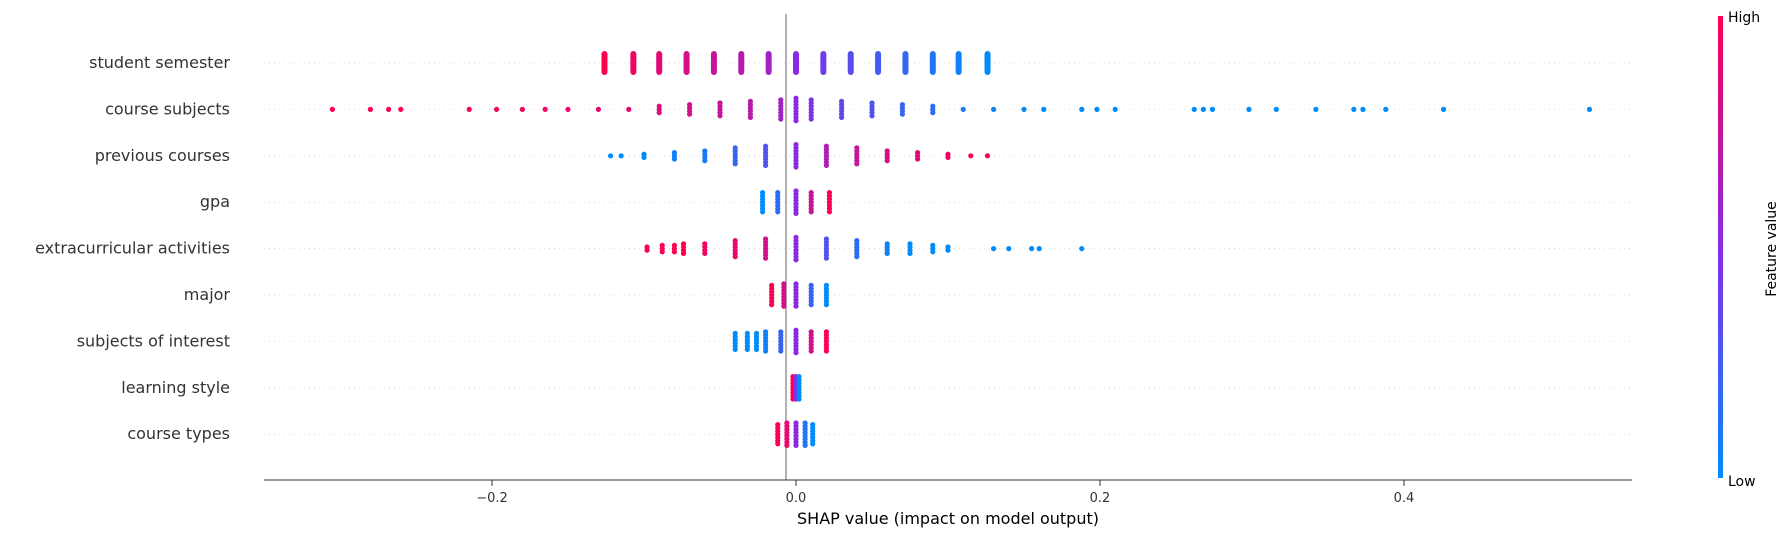  What do you see at coordinates (1772, 249) in the screenshot?
I see `colorbar-title: Feature value` at bounding box center [1772, 249].